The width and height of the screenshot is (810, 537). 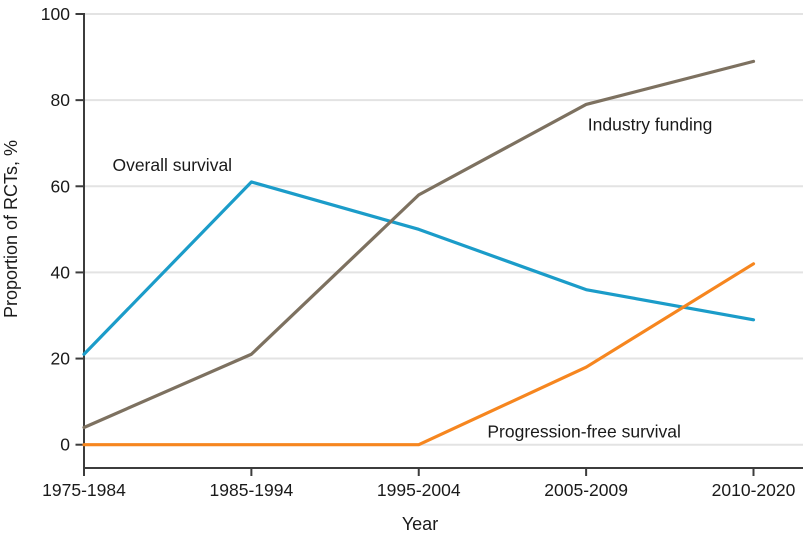 I want to click on series-label-industry-funding: Industry funding, so click(x=650, y=124).